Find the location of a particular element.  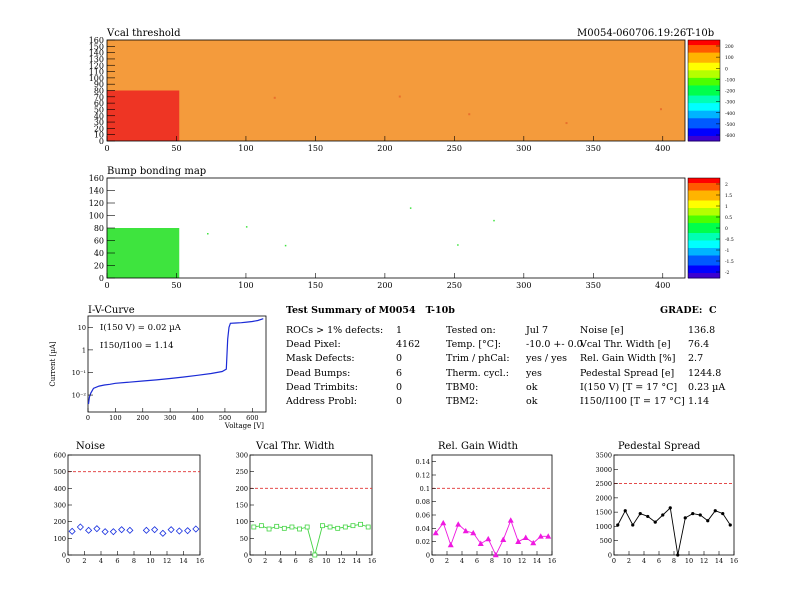

roc-plot-0-frame is located at coordinates (134, 505).